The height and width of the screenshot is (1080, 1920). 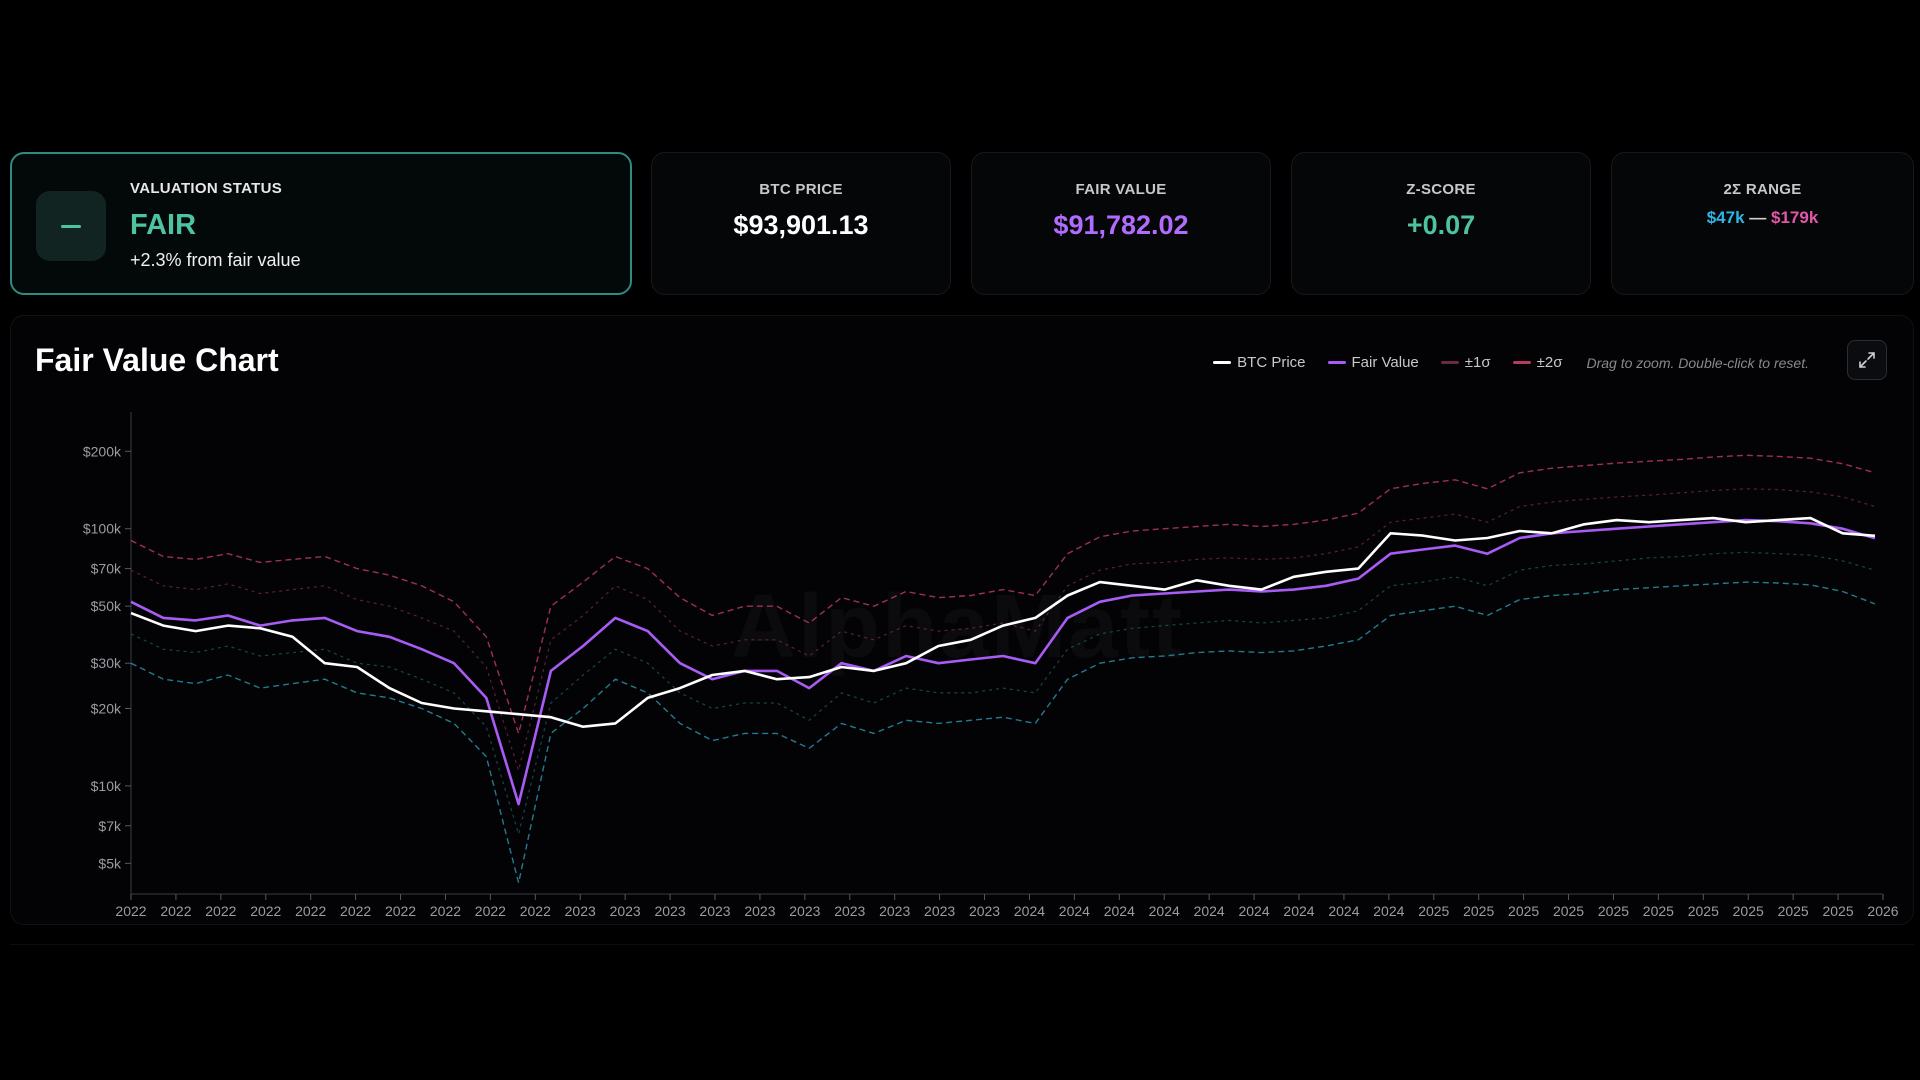 What do you see at coordinates (1697, 362) in the screenshot?
I see `zoom-hint: Drag to zoom. Double-click to reset.` at bounding box center [1697, 362].